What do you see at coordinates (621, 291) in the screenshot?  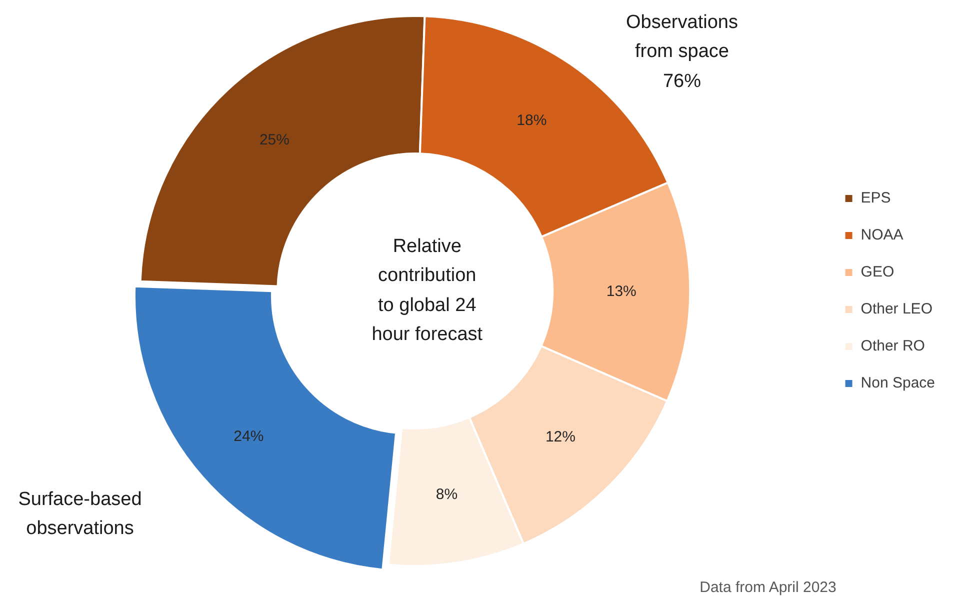 I see `data-label: 13%` at bounding box center [621, 291].